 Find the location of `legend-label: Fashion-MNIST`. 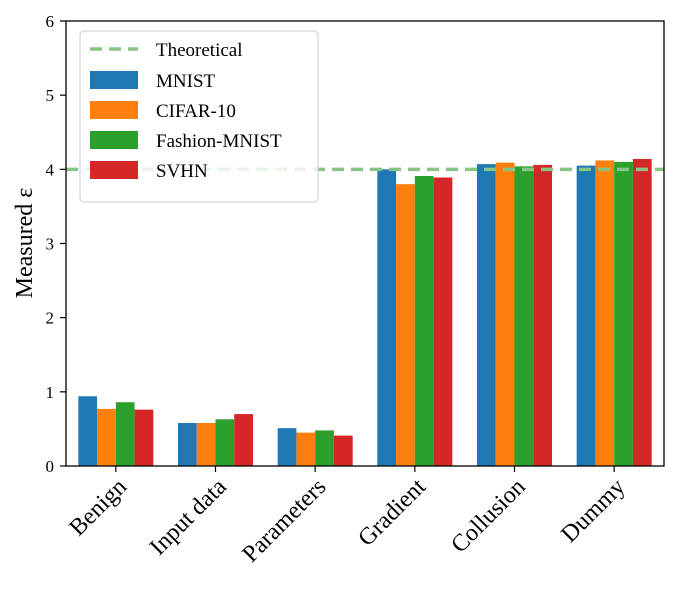

legend-label: Fashion-MNIST is located at coordinates (219, 141).